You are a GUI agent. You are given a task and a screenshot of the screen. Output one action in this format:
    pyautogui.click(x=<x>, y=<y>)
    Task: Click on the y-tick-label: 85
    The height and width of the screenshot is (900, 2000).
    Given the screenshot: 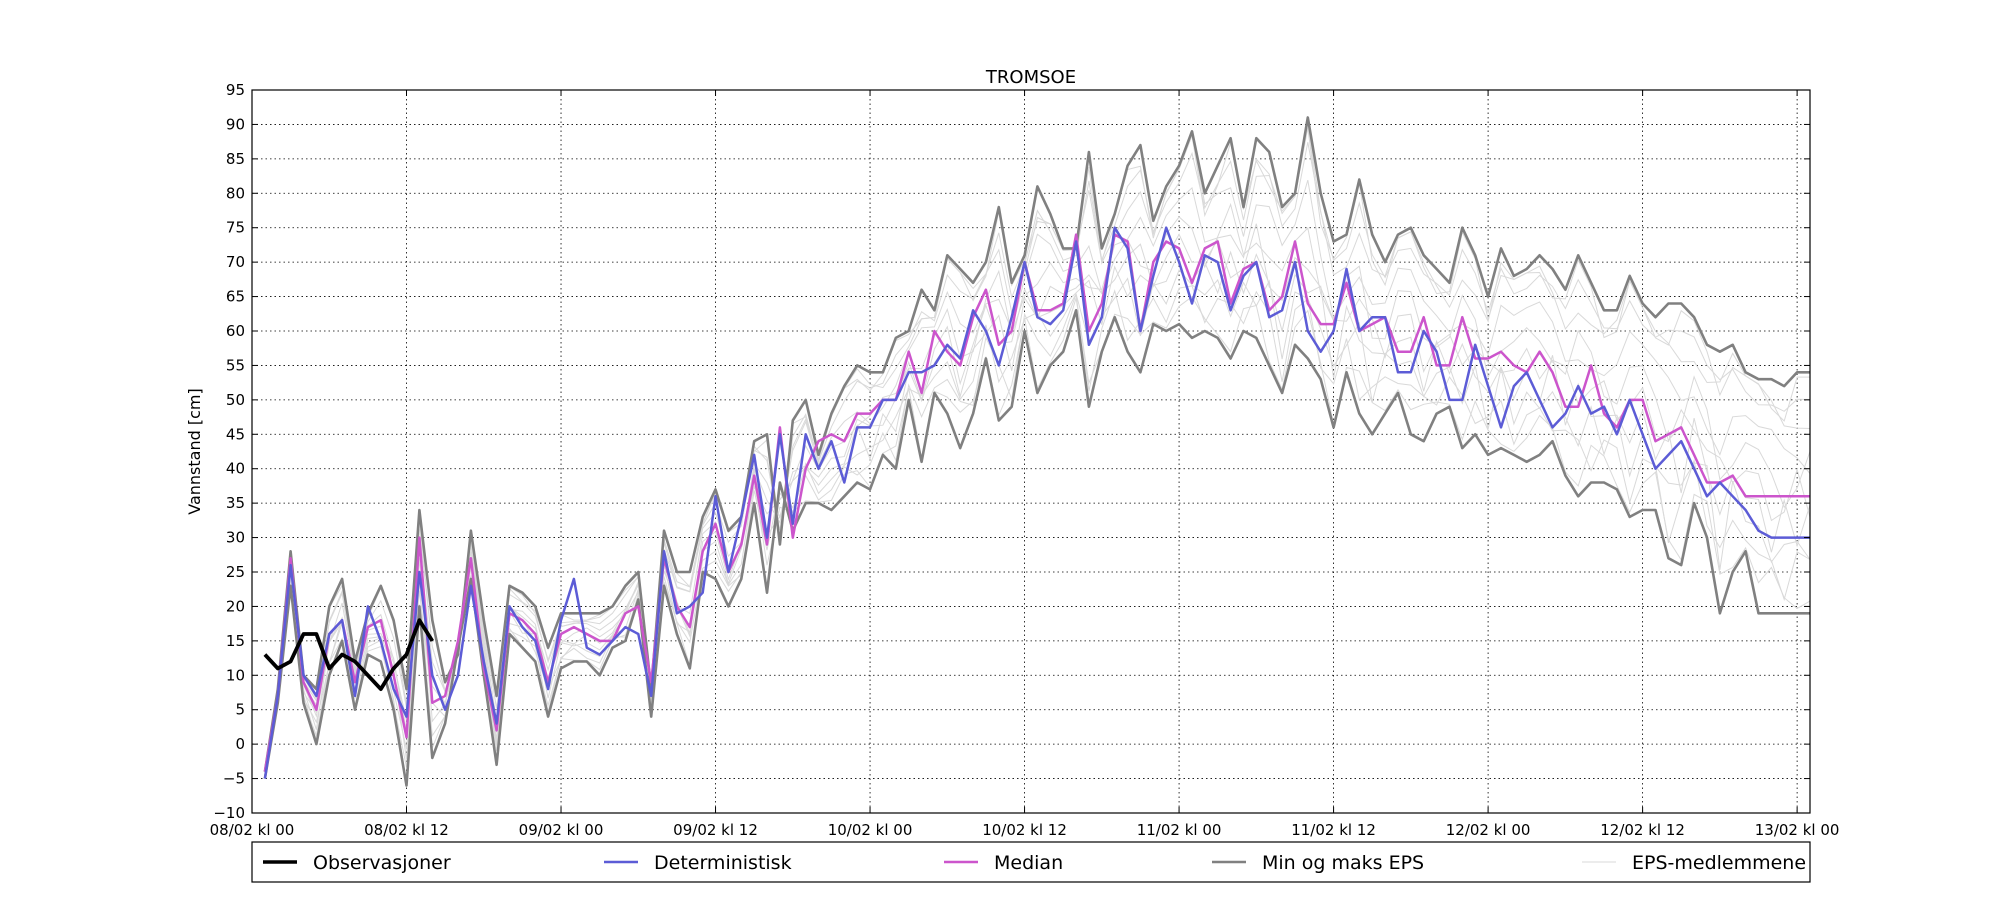 What is the action you would take?
    pyautogui.click(x=235, y=159)
    